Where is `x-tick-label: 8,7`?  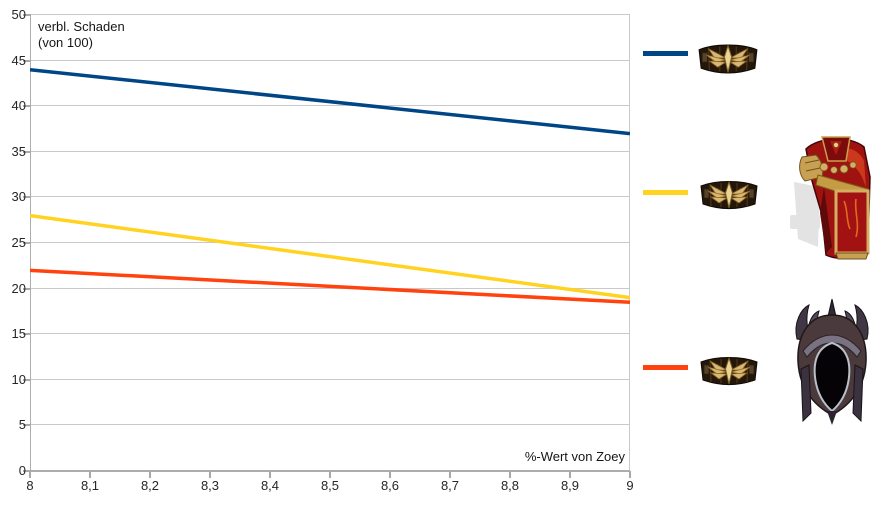
x-tick-label: 8,7 is located at coordinates (450, 485).